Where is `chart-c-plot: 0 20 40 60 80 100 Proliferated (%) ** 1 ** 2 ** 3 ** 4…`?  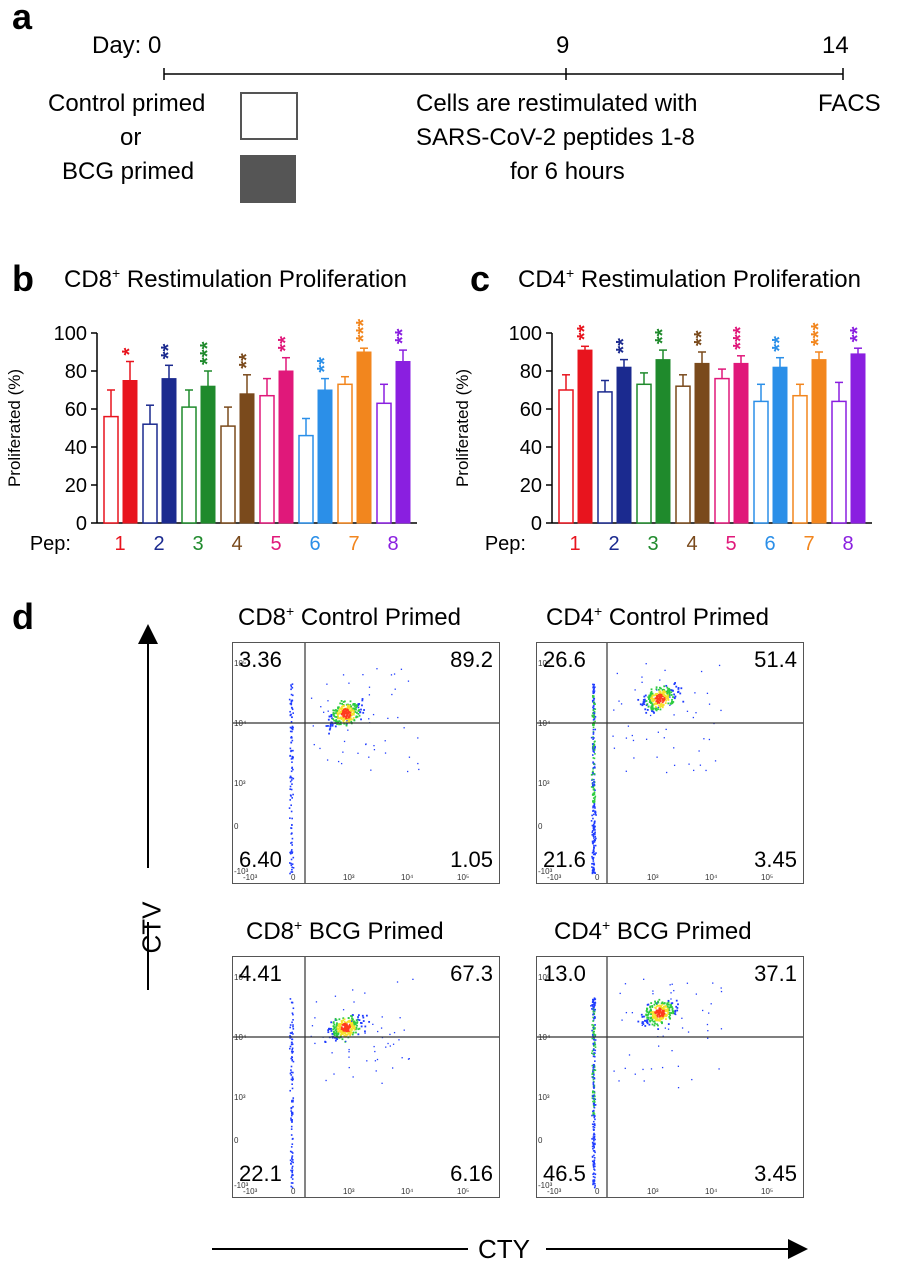
chart-c-plot: 0 20 40 60 80 100 Proliferated (%) ** 1 ** 2 ** 3 ** 4… is located at coordinates (662, 438).